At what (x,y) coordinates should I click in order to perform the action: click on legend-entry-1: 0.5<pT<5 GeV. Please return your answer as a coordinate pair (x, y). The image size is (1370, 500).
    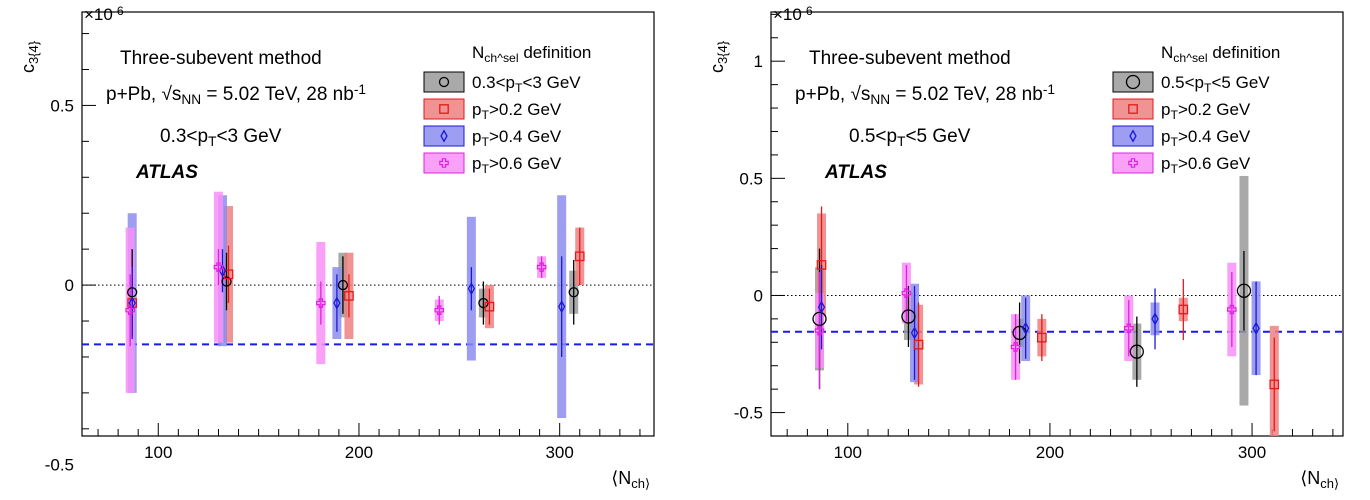
    Looking at the image, I should click on (1191, 83).